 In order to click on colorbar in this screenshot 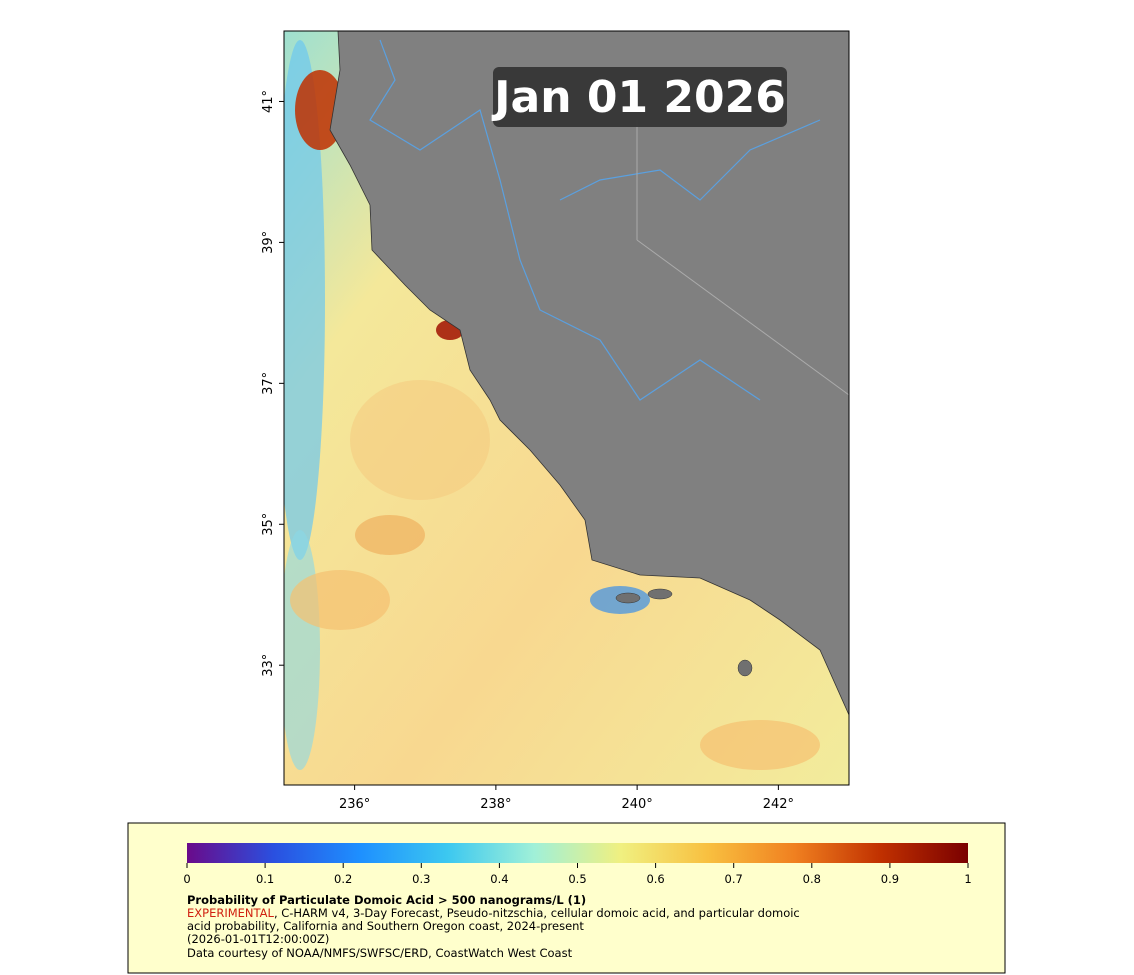, I will do `click(577, 853)`.